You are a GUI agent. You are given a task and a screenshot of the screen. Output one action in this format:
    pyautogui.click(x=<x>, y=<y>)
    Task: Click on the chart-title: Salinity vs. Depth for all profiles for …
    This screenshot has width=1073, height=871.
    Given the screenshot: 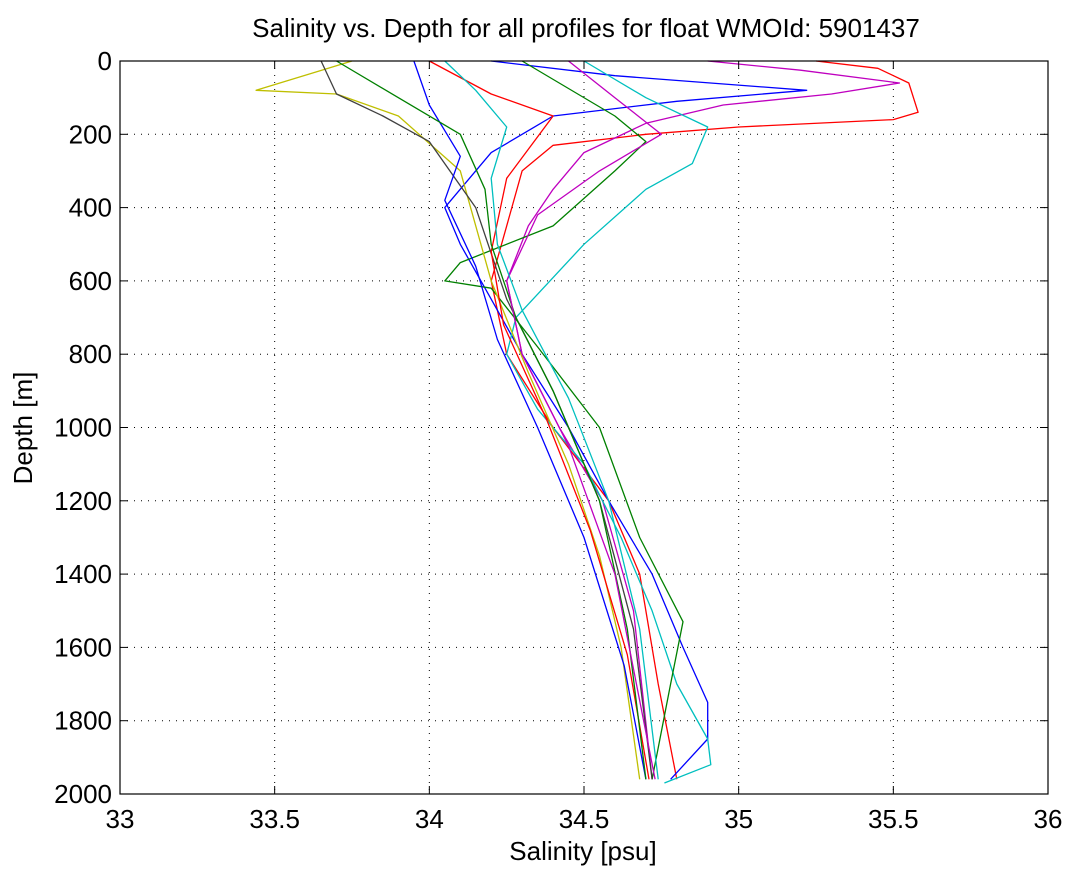 What is the action you would take?
    pyautogui.click(x=586, y=28)
    